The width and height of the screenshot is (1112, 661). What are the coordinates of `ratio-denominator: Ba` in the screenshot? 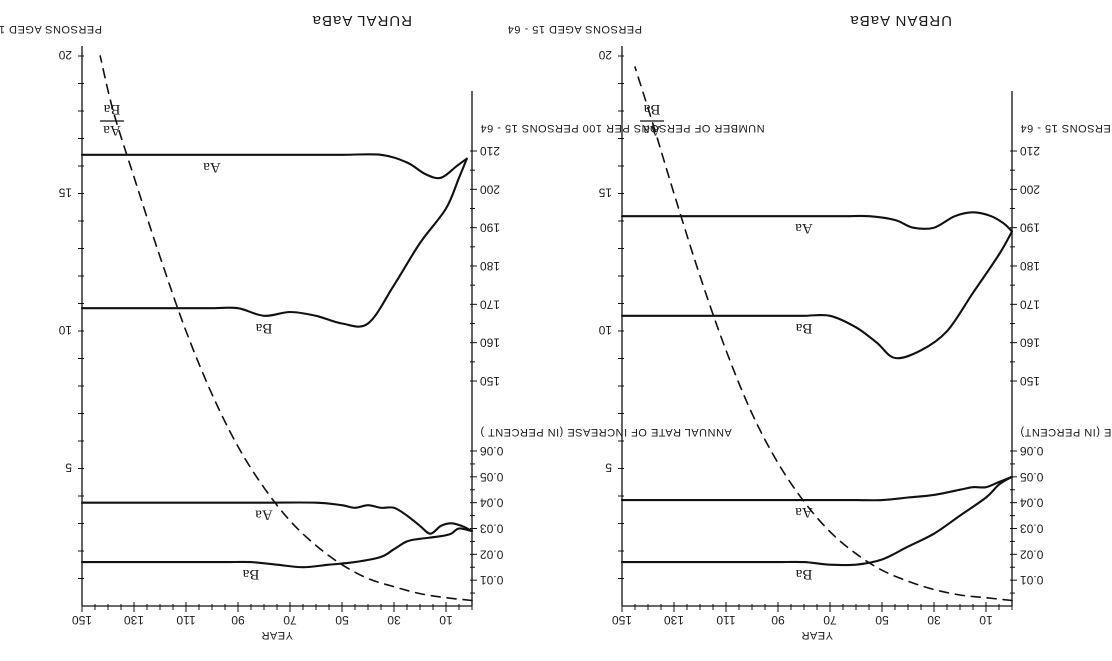 It's located at (651, 109).